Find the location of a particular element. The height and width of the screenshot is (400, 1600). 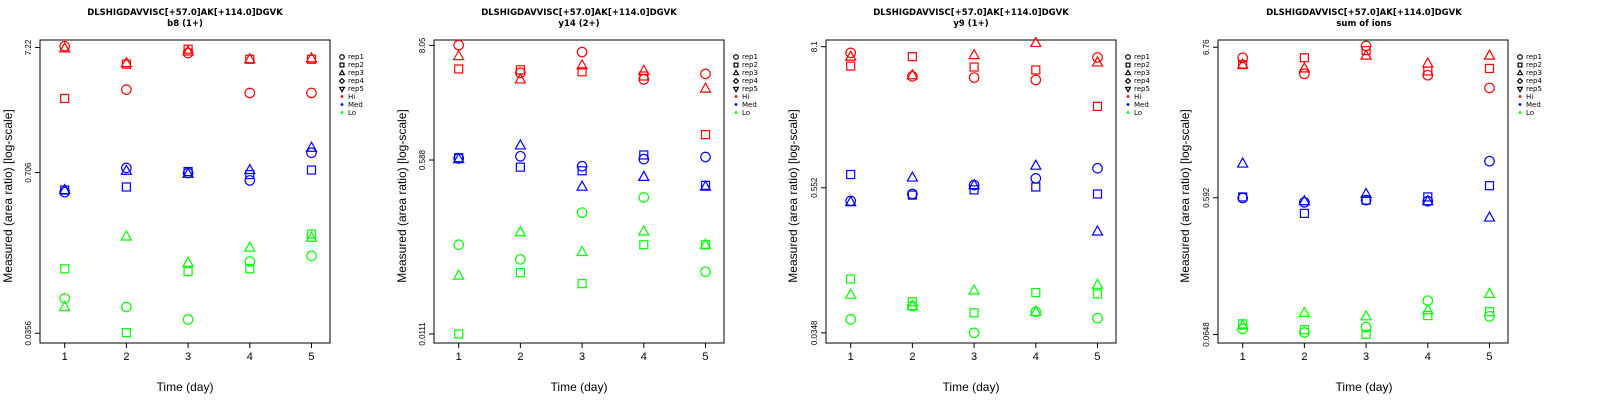

legend-label: Hi is located at coordinates (1529, 97).